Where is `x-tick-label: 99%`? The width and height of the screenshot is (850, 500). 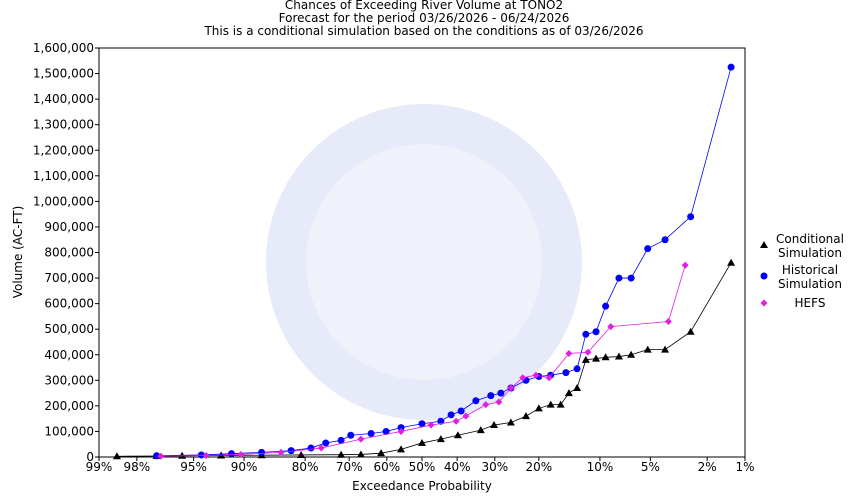 x-tick-label: 99% is located at coordinates (99, 467).